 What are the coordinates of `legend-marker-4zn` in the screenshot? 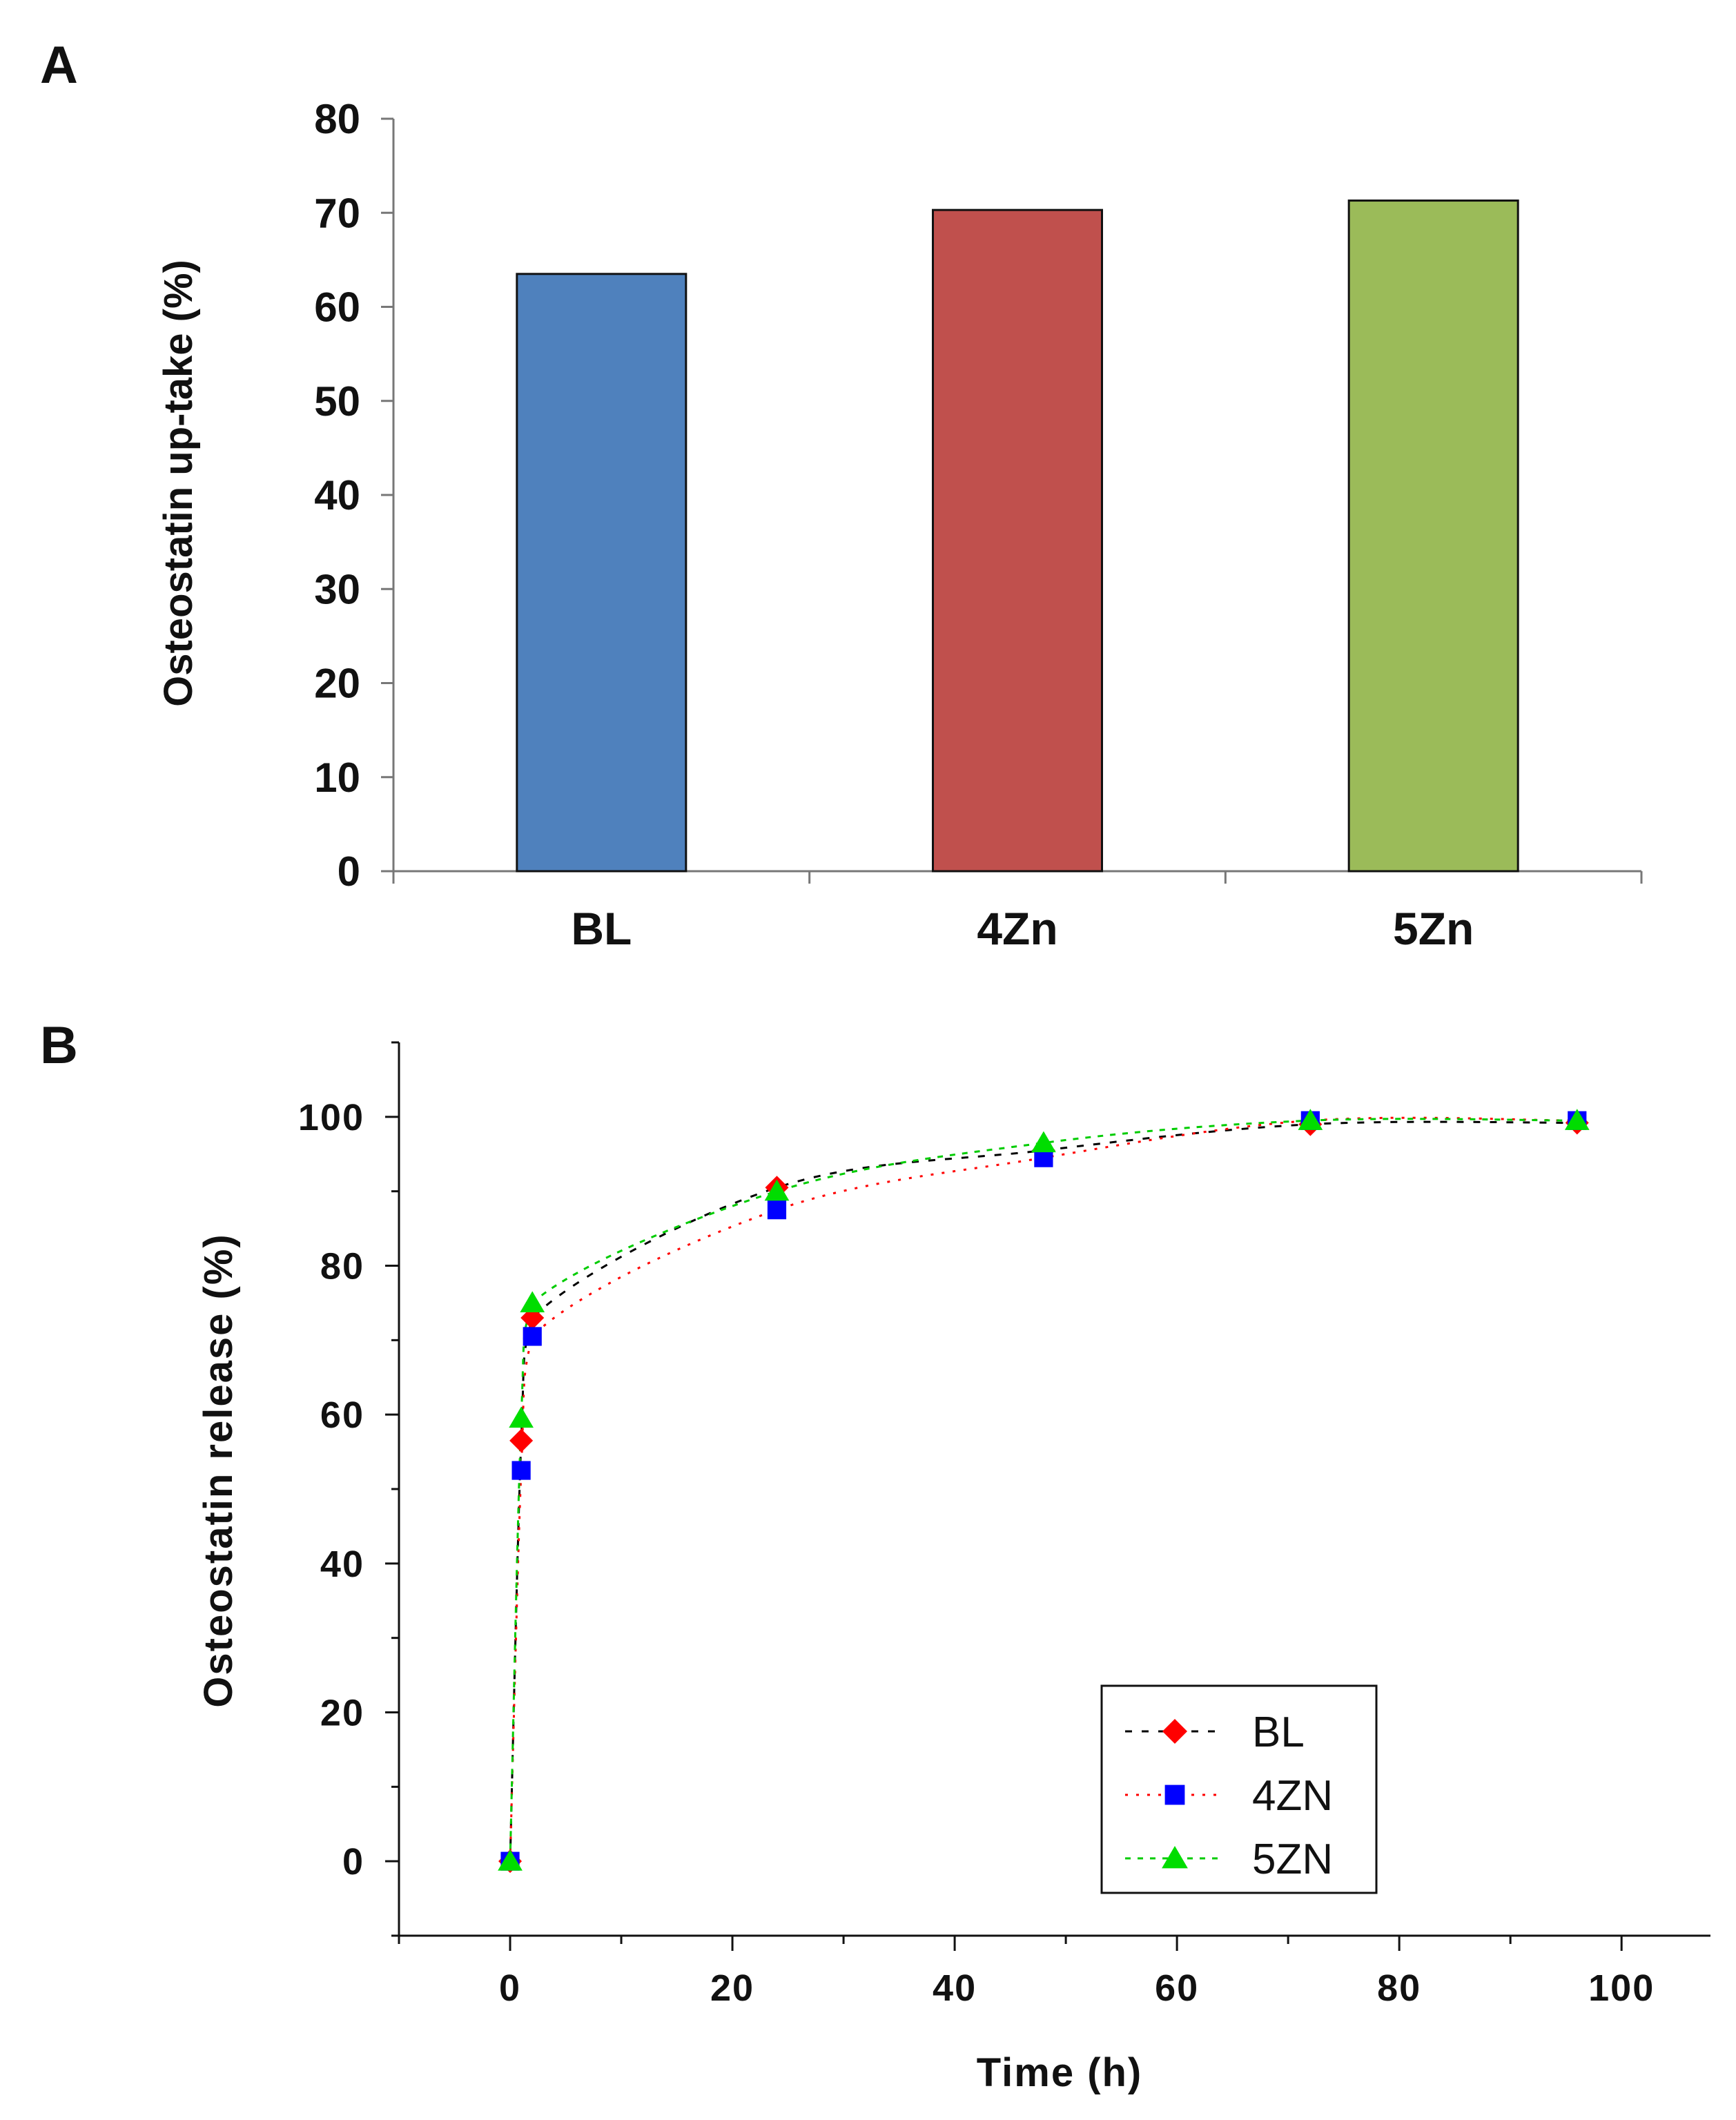 It's located at (1174, 1795).